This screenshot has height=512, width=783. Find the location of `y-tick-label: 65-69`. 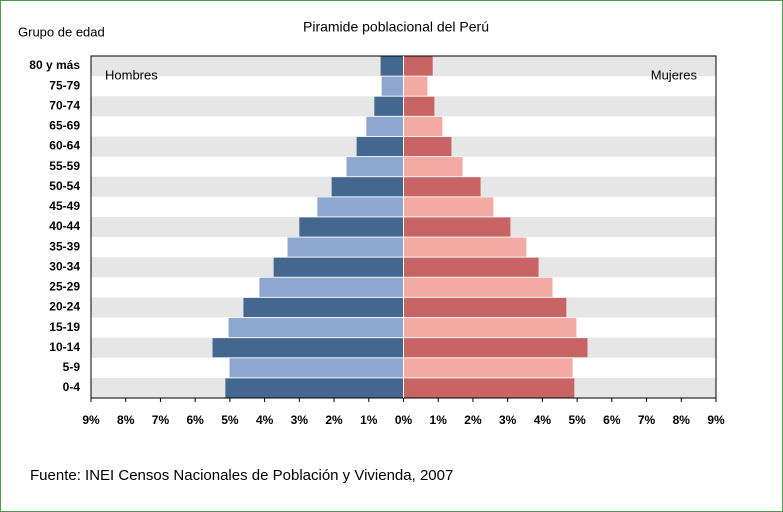

y-tick-label: 65-69 is located at coordinates (64, 126).